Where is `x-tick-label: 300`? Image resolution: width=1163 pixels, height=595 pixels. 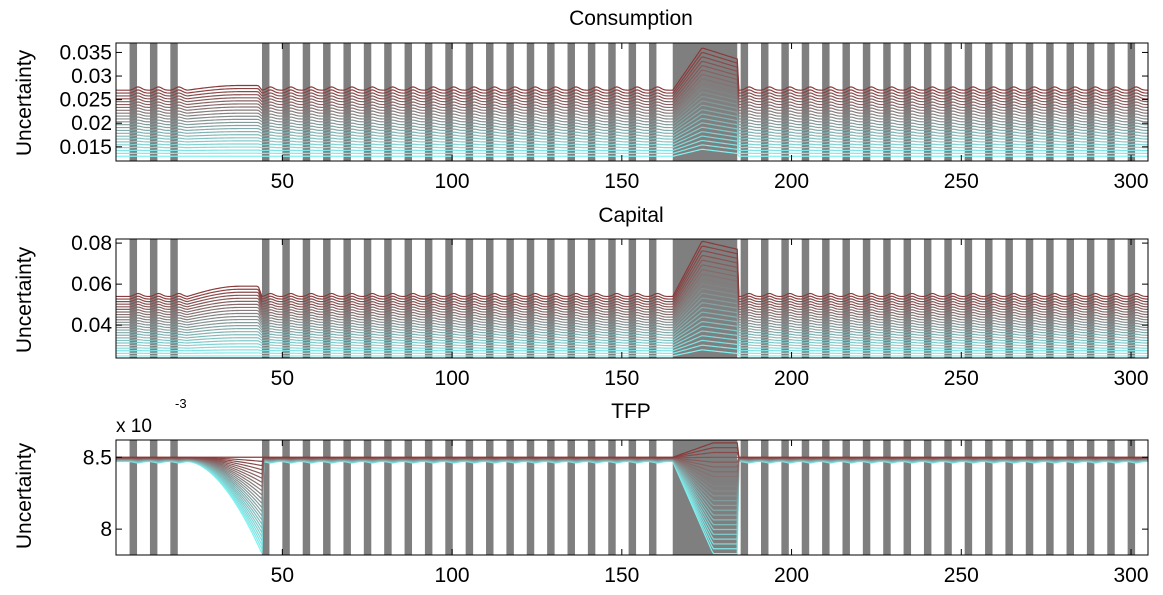
x-tick-label: 300 is located at coordinates (1131, 378).